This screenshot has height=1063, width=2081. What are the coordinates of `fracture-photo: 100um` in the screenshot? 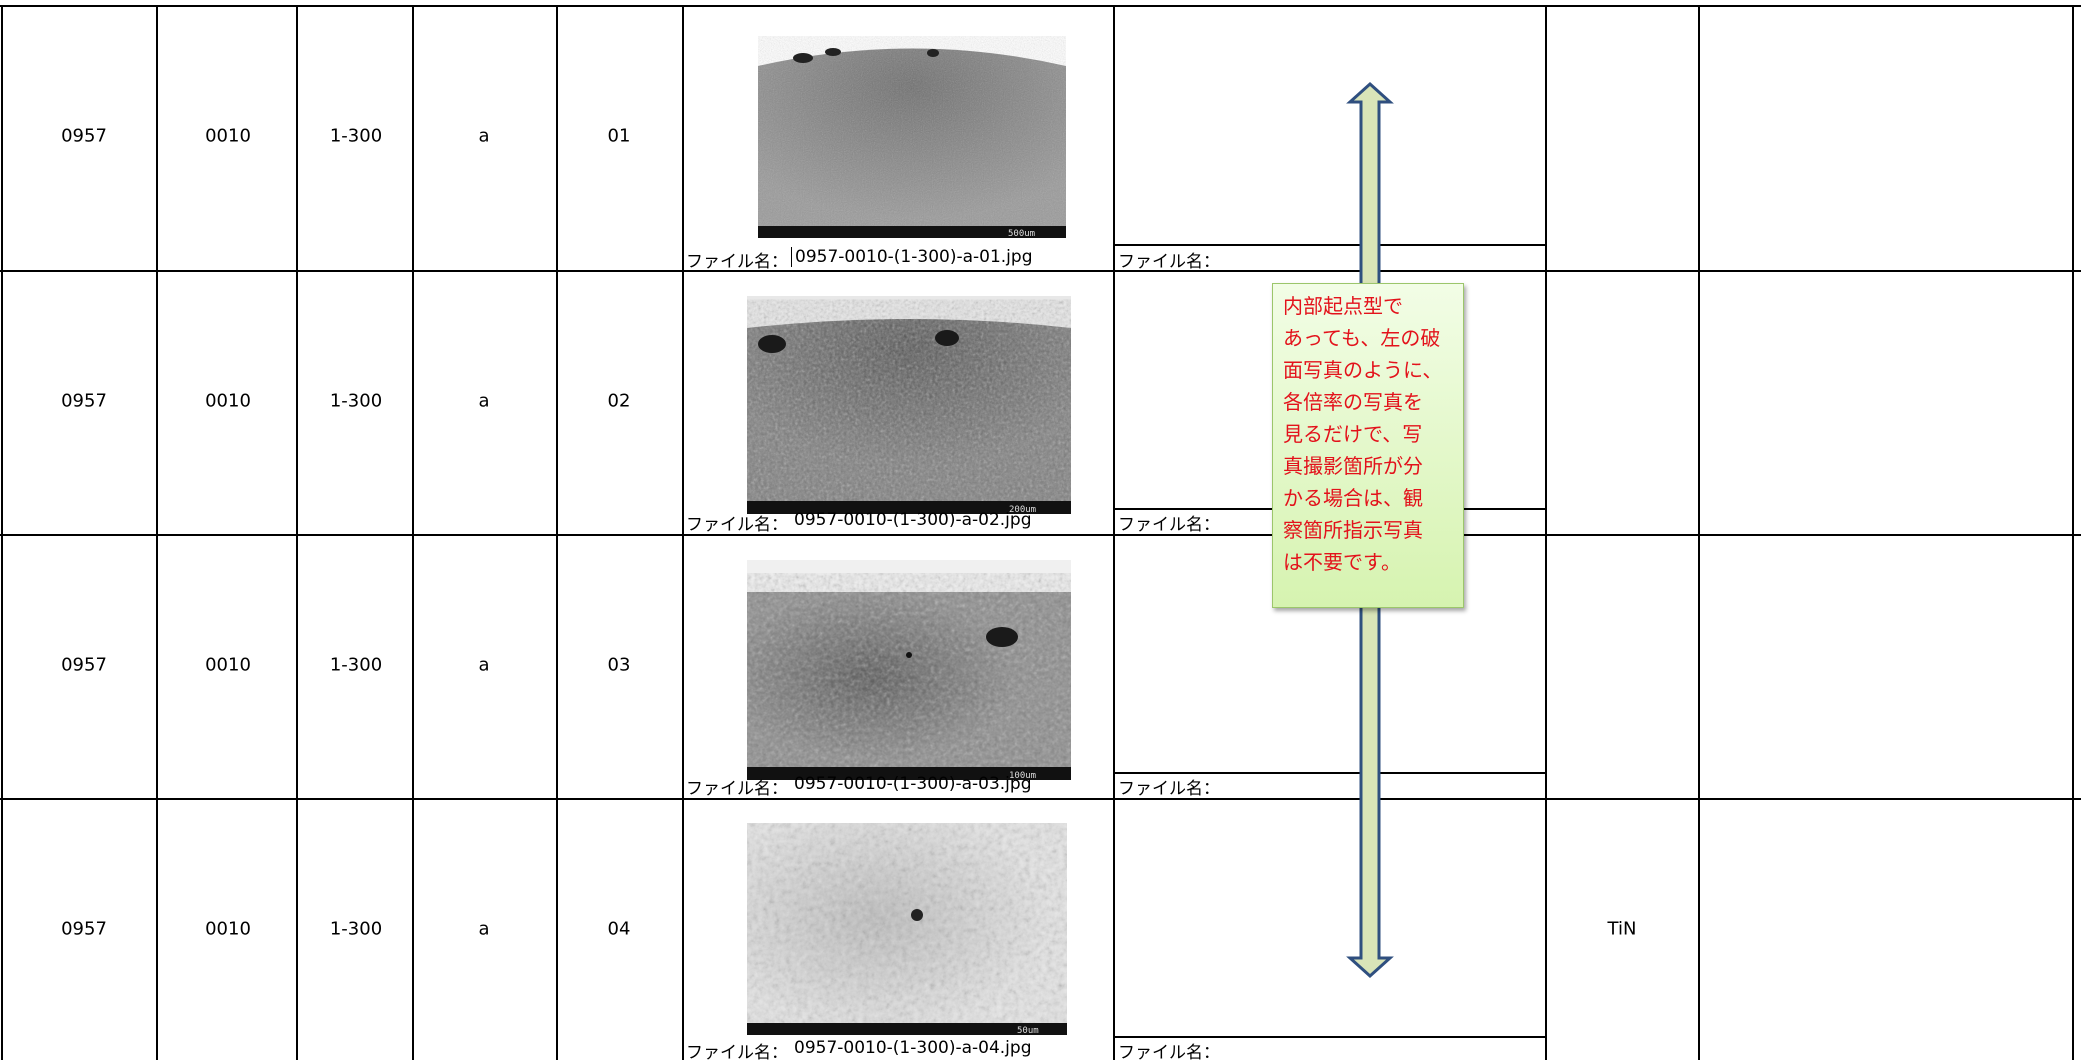 It's located at (909, 670).